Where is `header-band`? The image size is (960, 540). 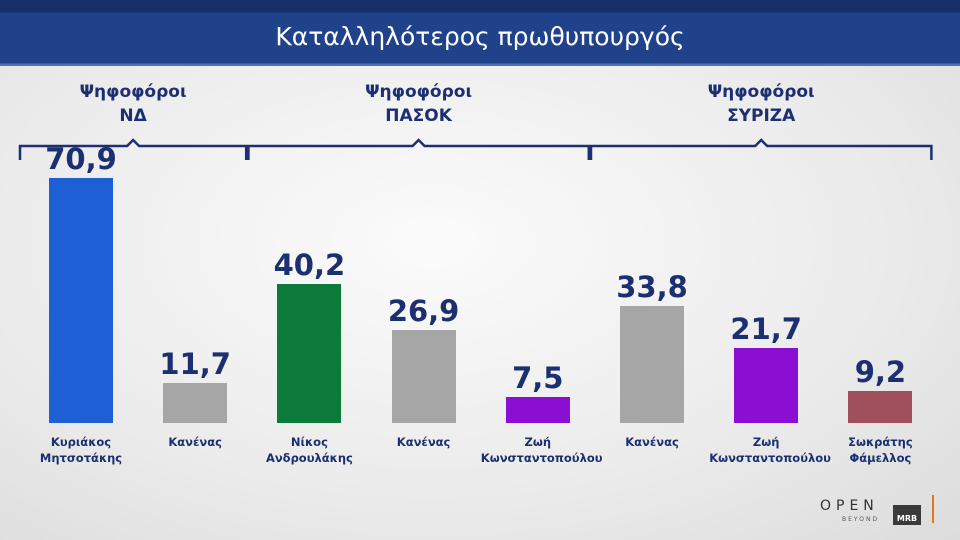 header-band is located at coordinates (480, 33).